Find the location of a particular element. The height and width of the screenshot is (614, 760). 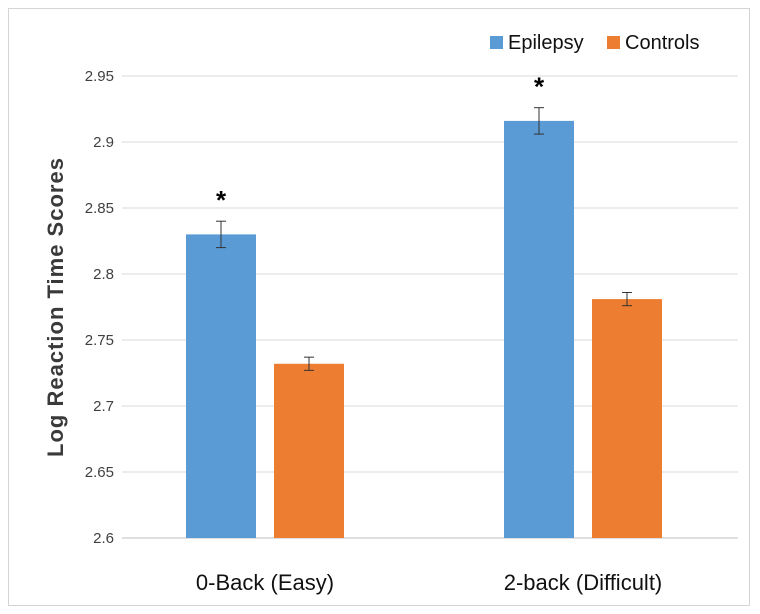

y-tick-label: 2.85 is located at coordinates (99, 208).